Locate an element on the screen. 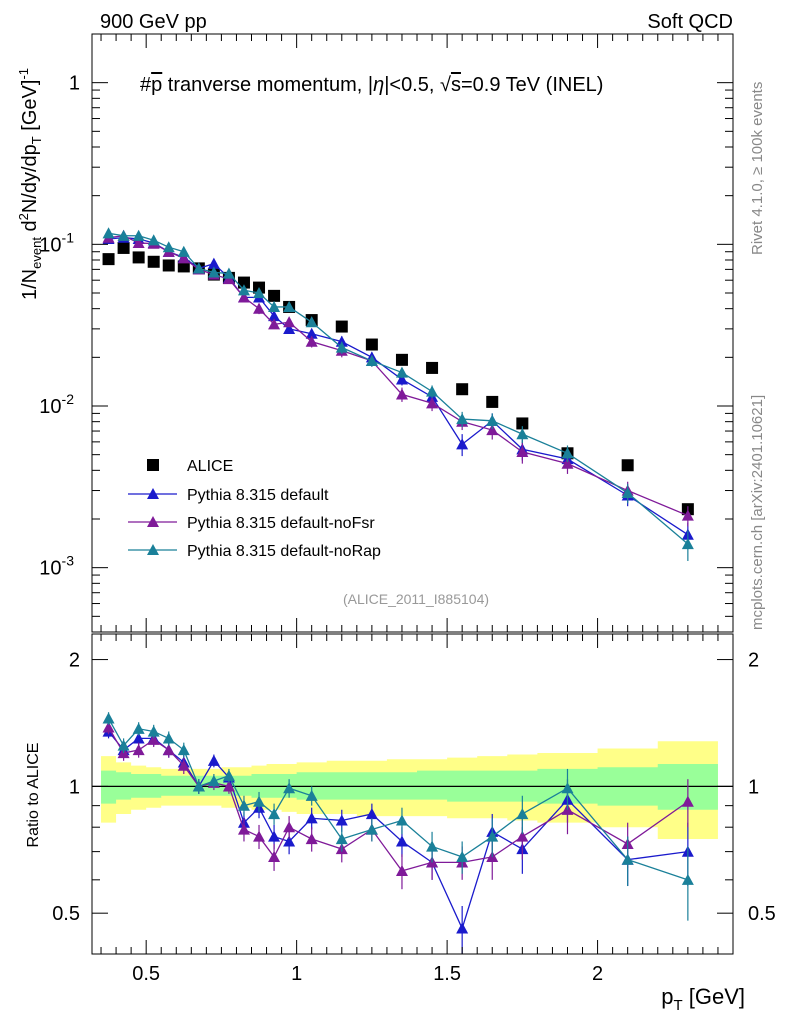  ratio-y-tick-label-right: 0.5 is located at coordinates (762, 914).